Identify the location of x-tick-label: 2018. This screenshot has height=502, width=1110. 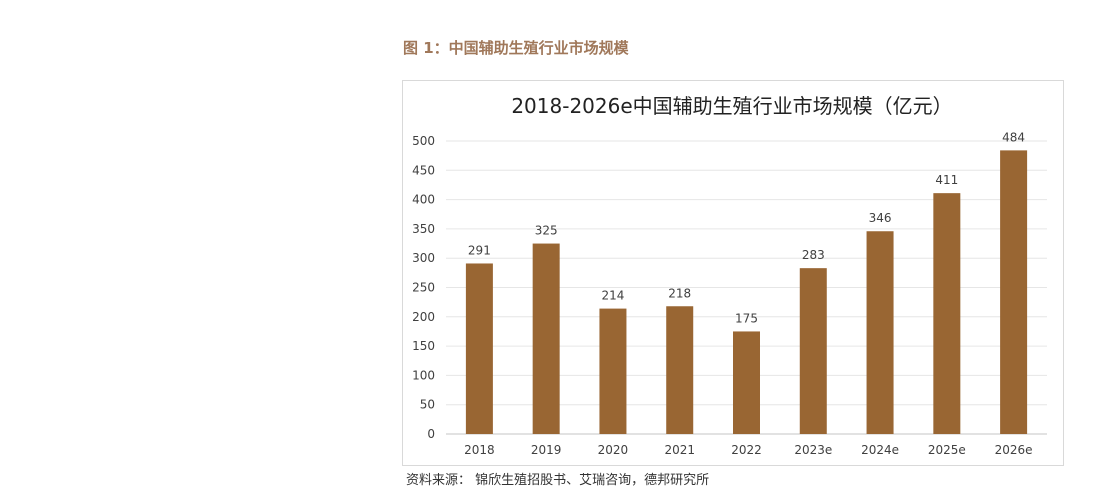
(479, 450).